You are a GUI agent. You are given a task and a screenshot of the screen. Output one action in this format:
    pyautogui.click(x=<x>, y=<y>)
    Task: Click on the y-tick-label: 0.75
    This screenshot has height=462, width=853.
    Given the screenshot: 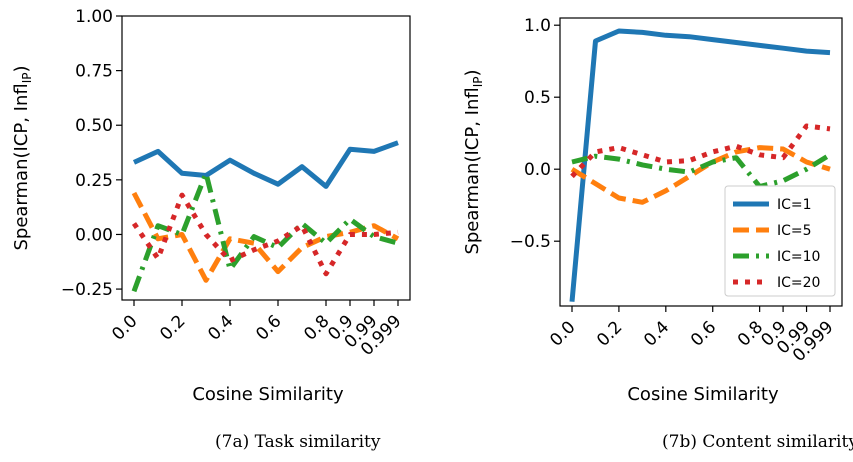 What is the action you would take?
    pyautogui.click(x=94, y=72)
    